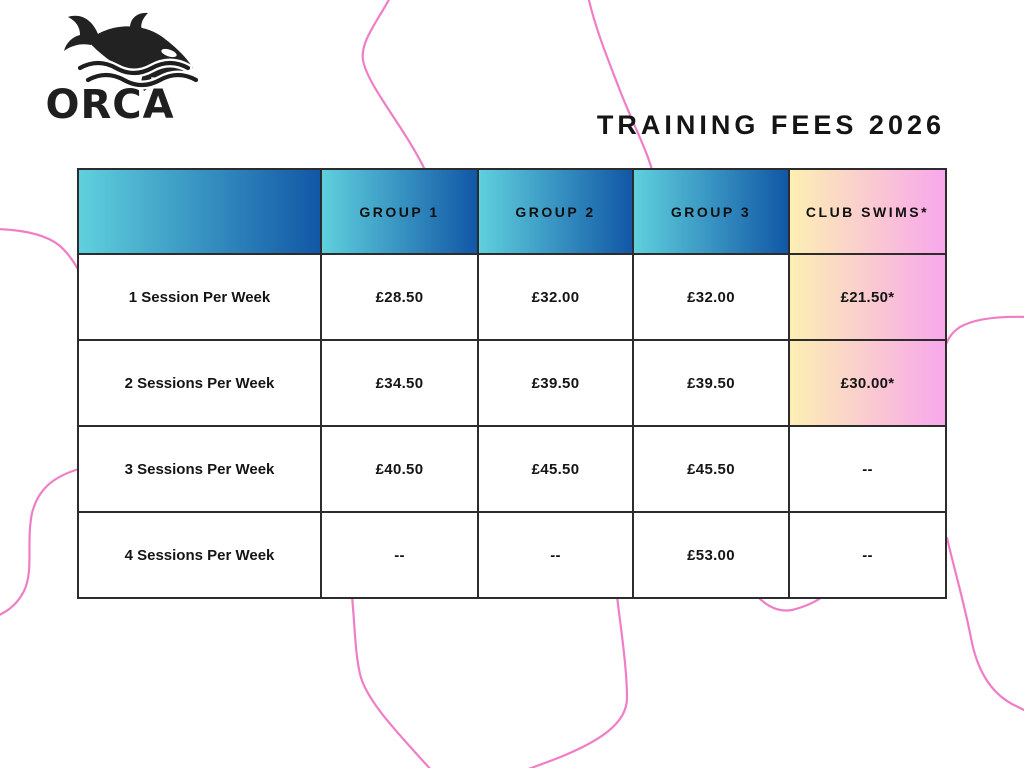 This screenshot has width=1024, height=768. Describe the element at coordinates (199, 297) in the screenshot. I see `row-label: 1 Session Per Week` at that location.